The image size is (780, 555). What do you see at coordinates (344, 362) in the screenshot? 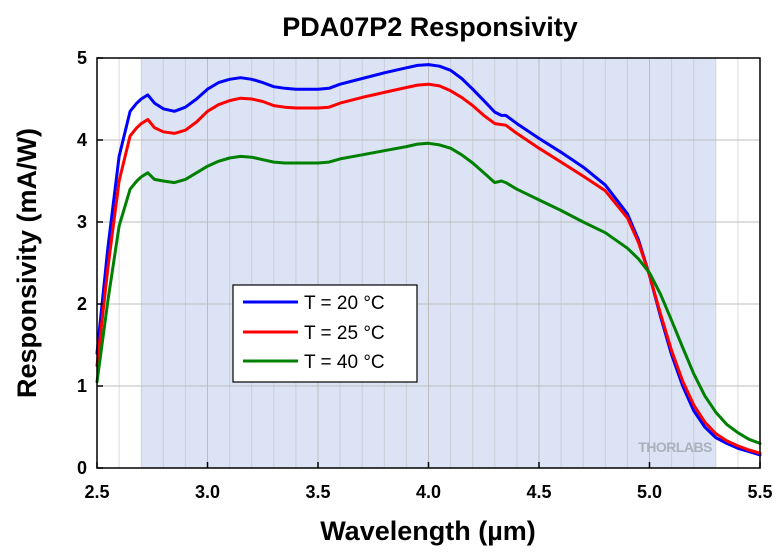
I see `legend-label-40c: T = 40 °C` at bounding box center [344, 362].